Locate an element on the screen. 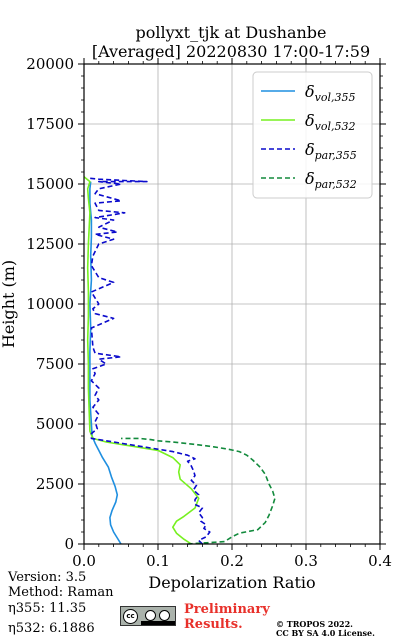 This screenshot has width=400, height=640. credit-line-2: CC BY SA 4.0 License. is located at coordinates (325, 633).